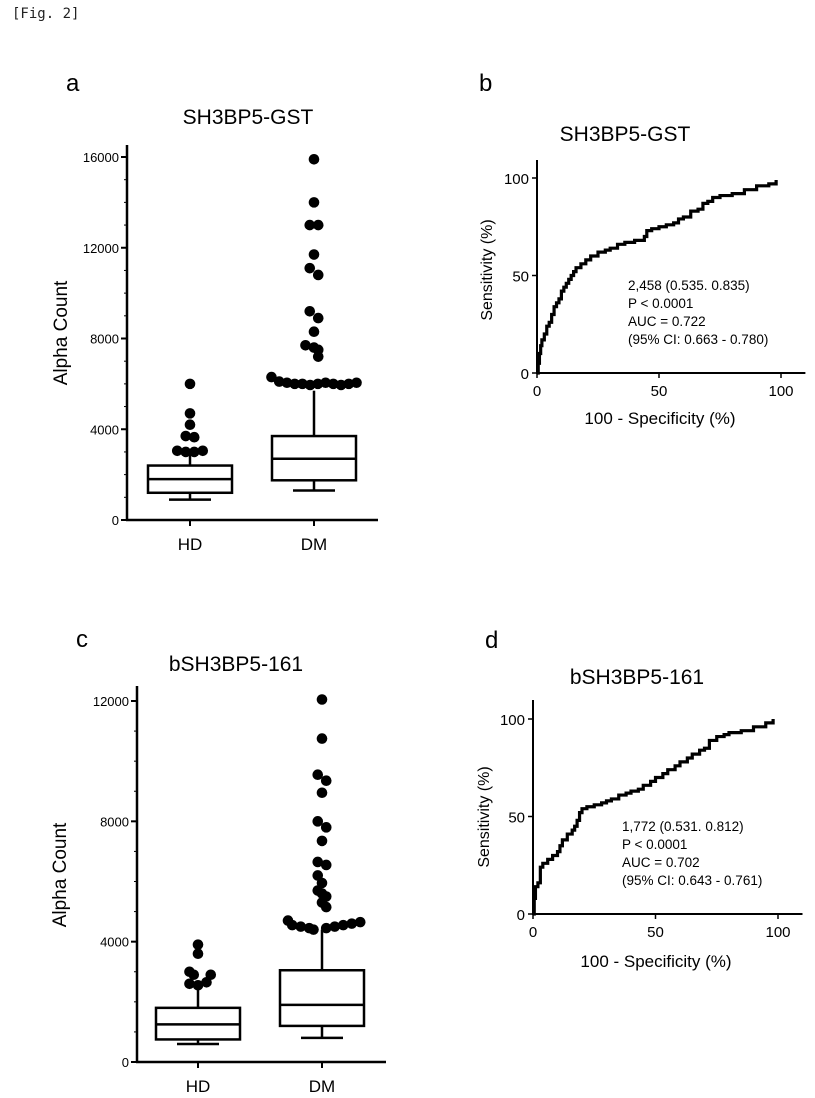 This screenshot has height=1098, width=815. Describe the element at coordinates (491, 640) in the screenshot. I see `panel-letter-d: d` at that location.